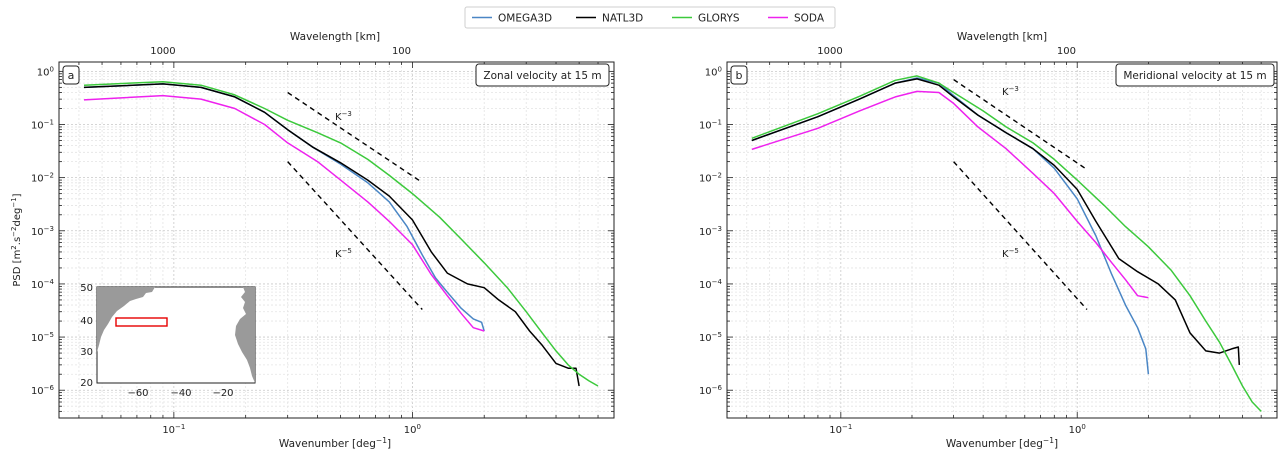  What do you see at coordinates (86, 288) in the screenshot?
I see `inset-y-tick-50: 50` at bounding box center [86, 288].